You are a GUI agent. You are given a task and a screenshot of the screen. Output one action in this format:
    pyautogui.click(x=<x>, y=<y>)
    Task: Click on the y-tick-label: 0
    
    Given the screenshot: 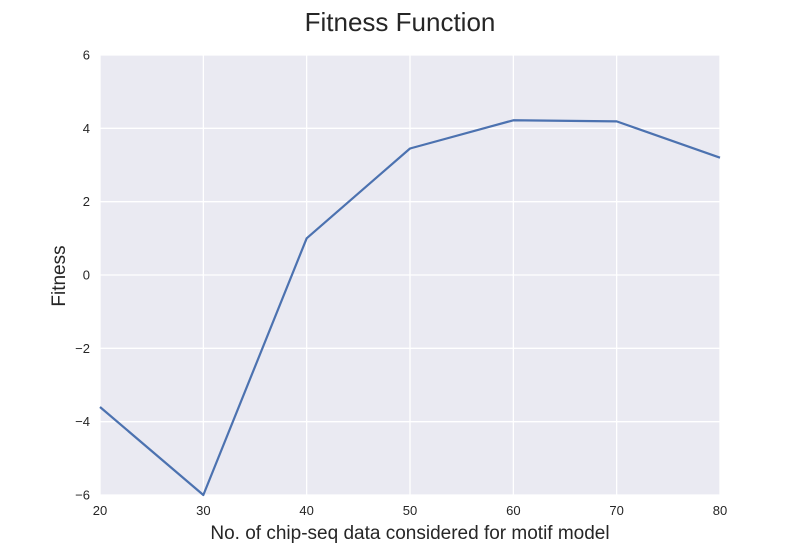 What is the action you would take?
    pyautogui.click(x=86, y=275)
    